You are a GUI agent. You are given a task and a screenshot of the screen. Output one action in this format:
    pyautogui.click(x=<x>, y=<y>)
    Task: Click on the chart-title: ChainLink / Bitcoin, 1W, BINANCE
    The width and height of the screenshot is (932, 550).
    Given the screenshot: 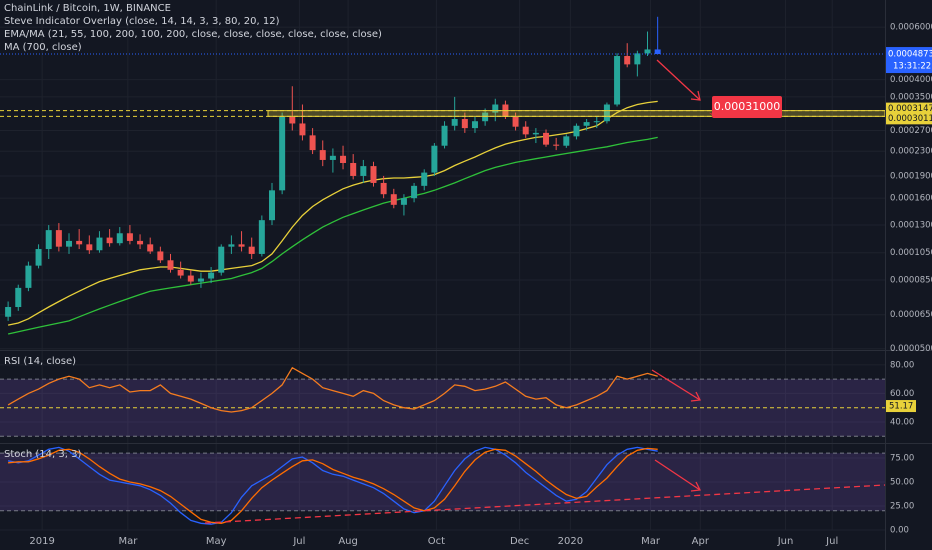 What is the action you would take?
    pyautogui.click(x=87, y=8)
    